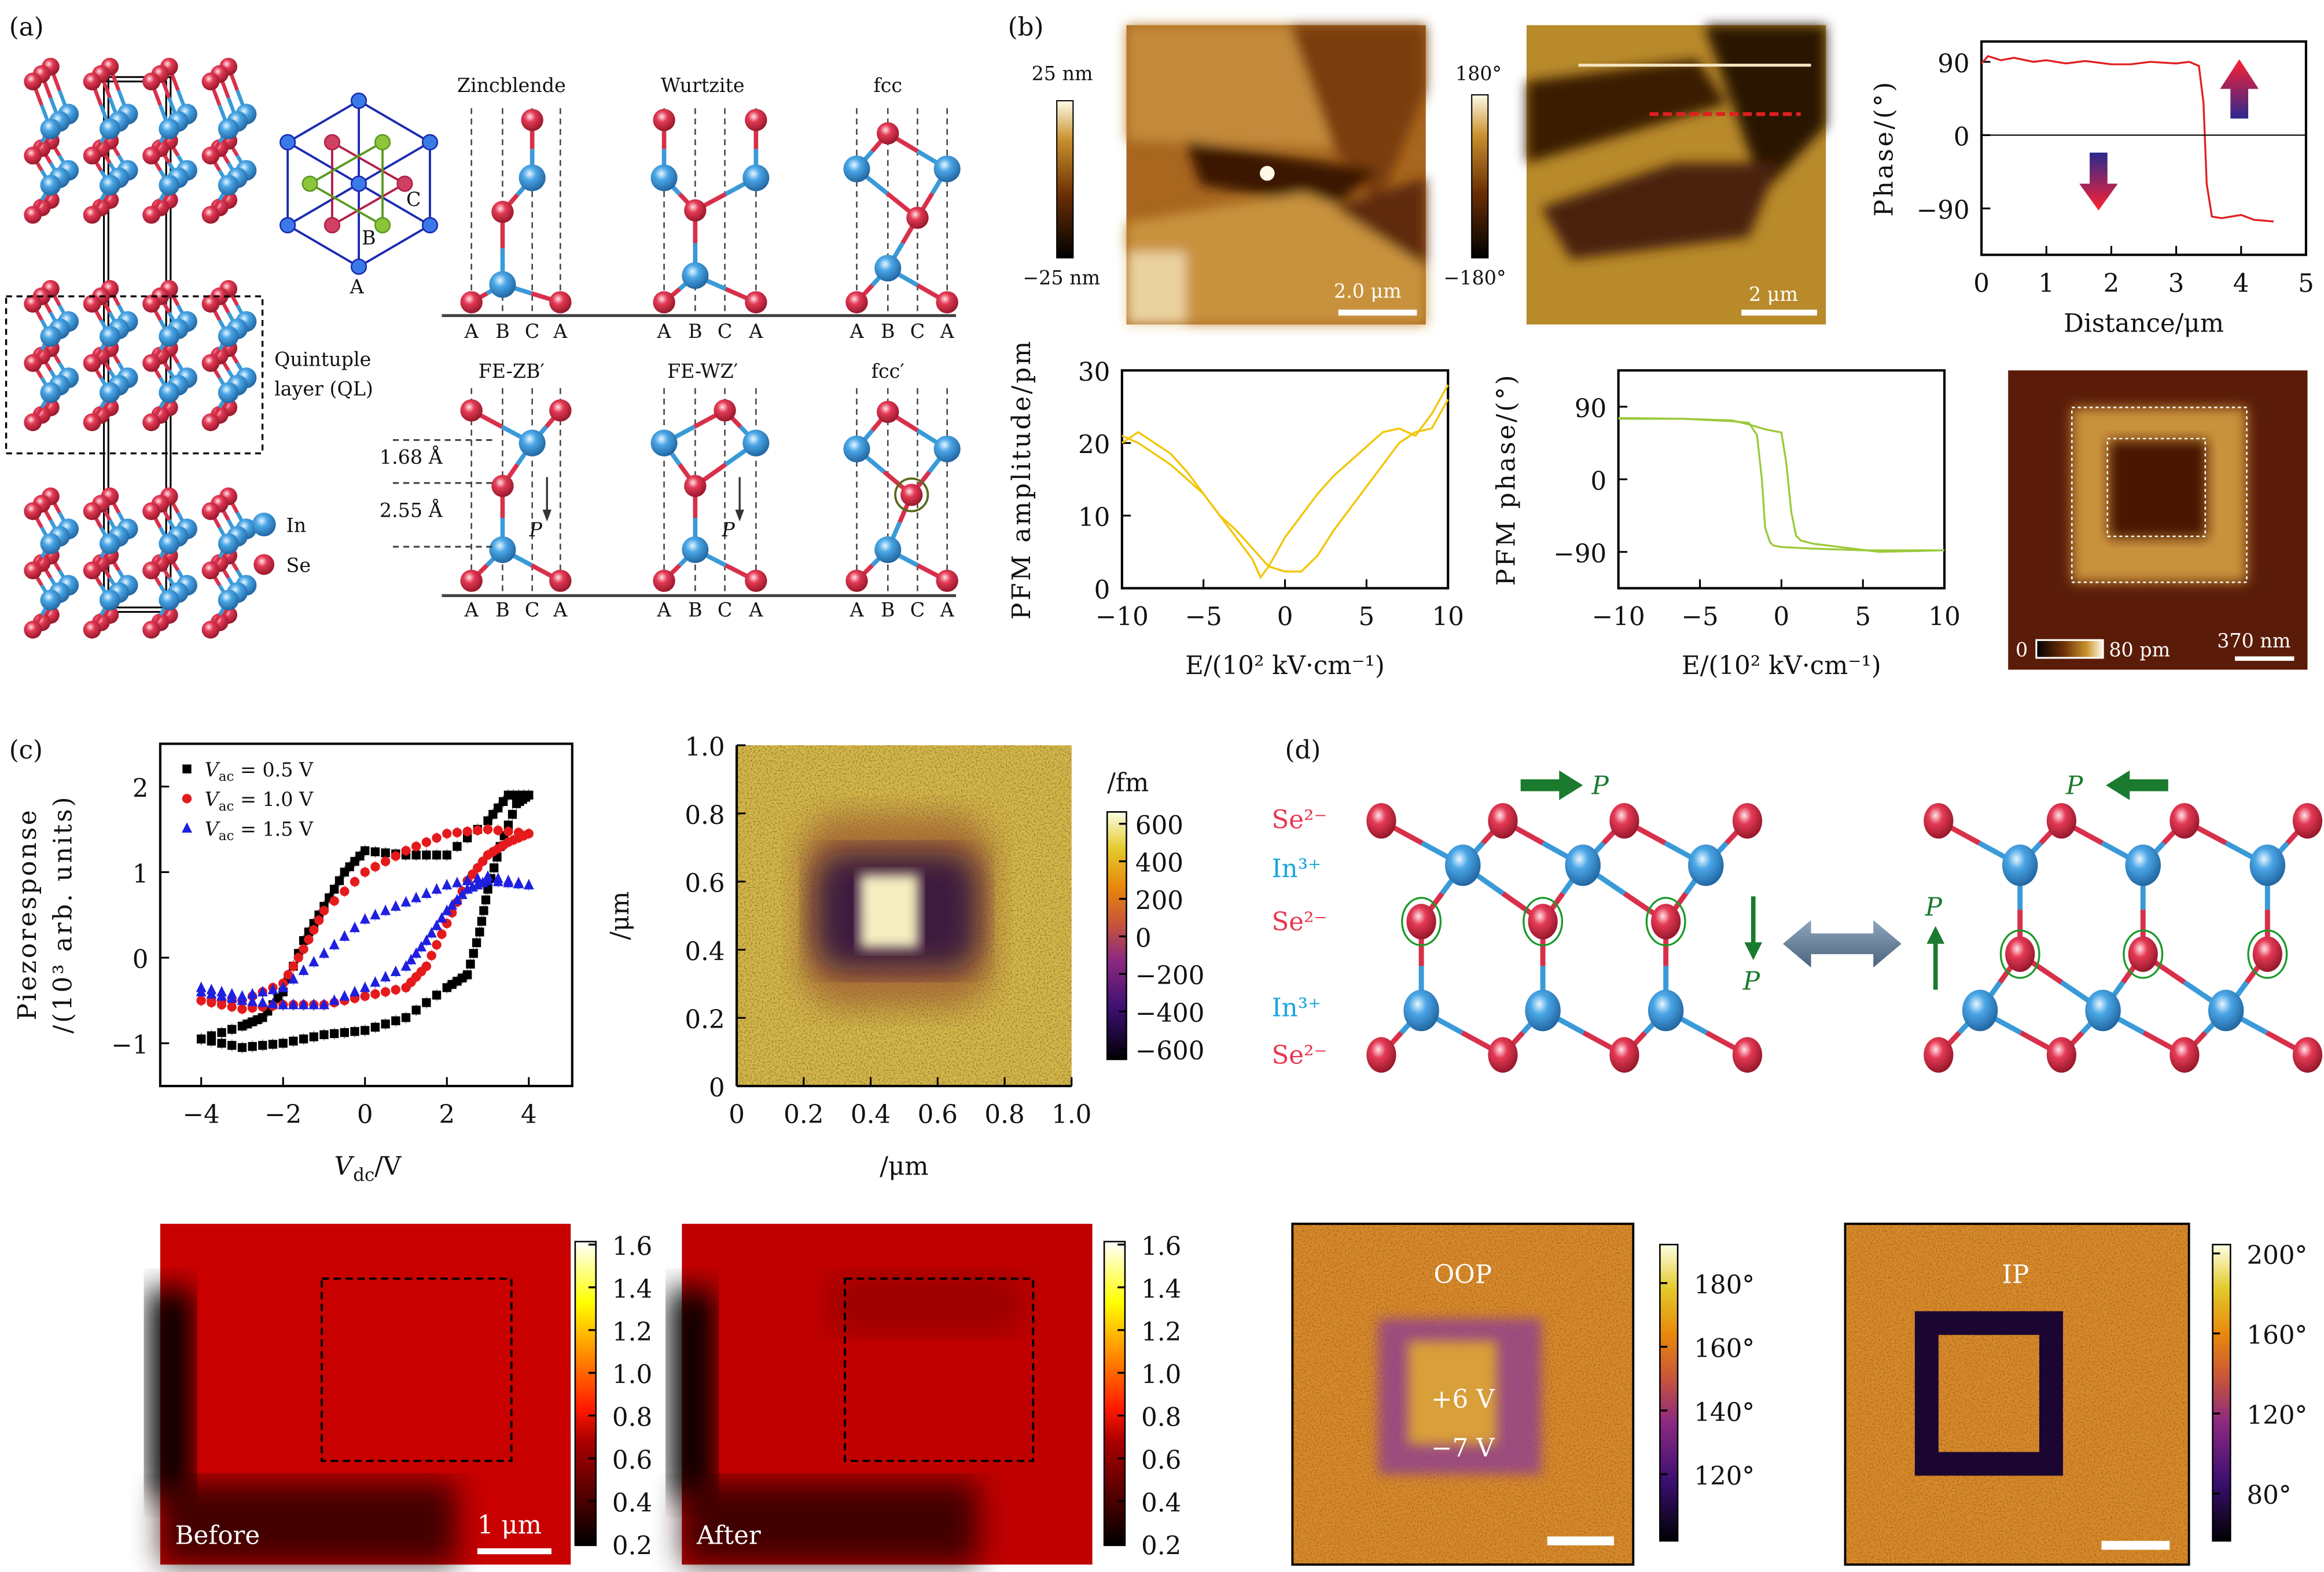 This screenshot has width=2324, height=1572. Describe the element at coordinates (368, 1170) in the screenshot. I see `piezoresponse-x-axis-label: V_dc/V` at that location.